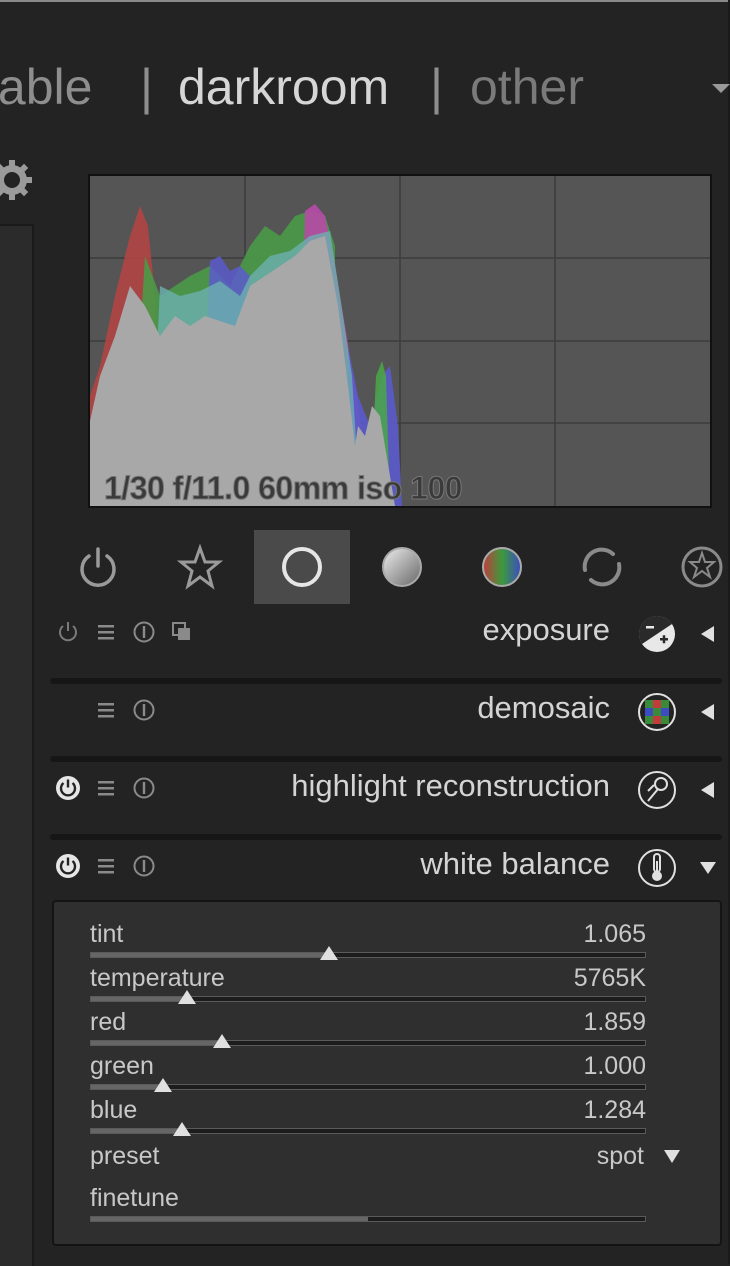 The width and height of the screenshot is (730, 1266). I want to click on left-panel, so click(17, 745).